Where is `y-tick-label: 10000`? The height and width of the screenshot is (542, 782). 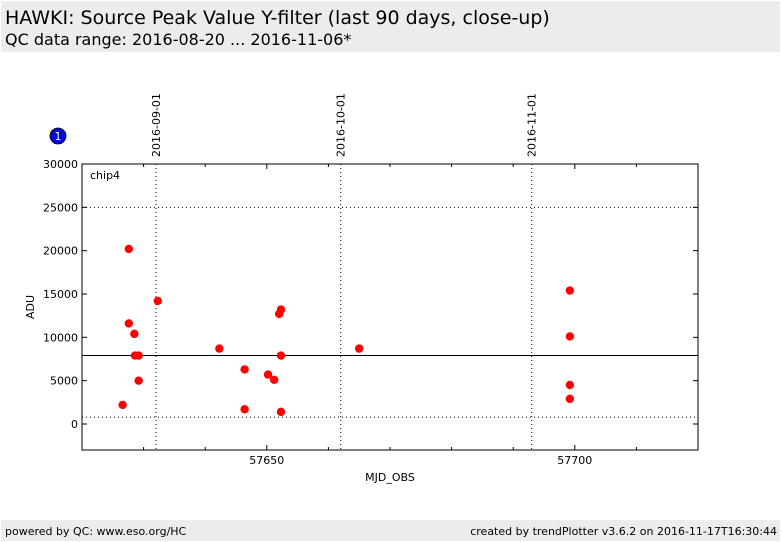
y-tick-label: 10000 is located at coordinates (60, 337).